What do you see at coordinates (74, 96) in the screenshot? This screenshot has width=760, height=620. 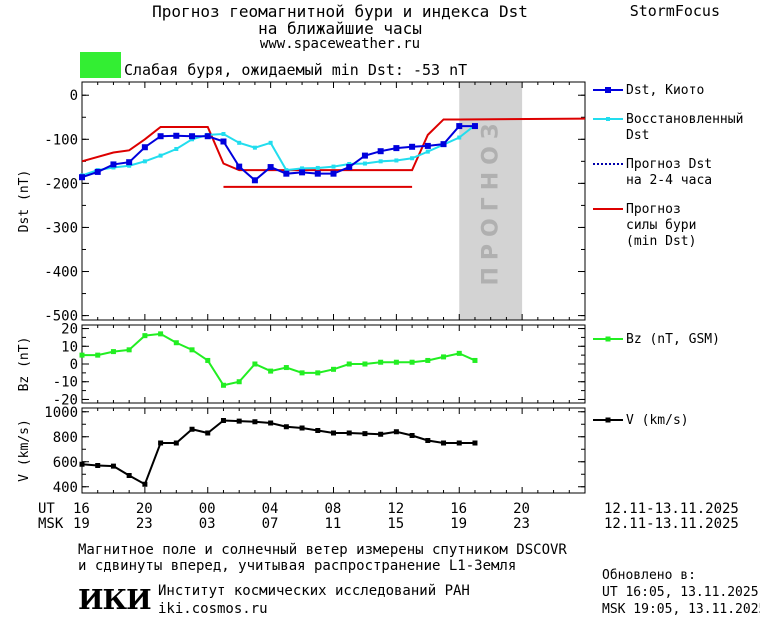 I see `y-tick-label: 0` at bounding box center [74, 96].